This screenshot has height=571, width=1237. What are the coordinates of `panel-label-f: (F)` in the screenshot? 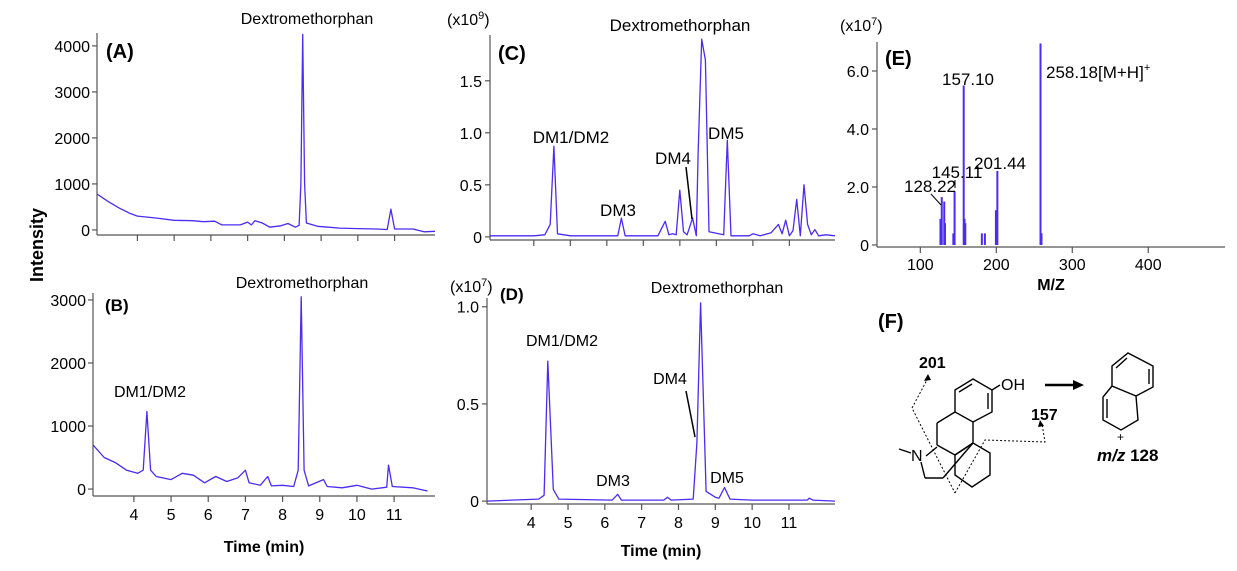 It's located at (891, 322).